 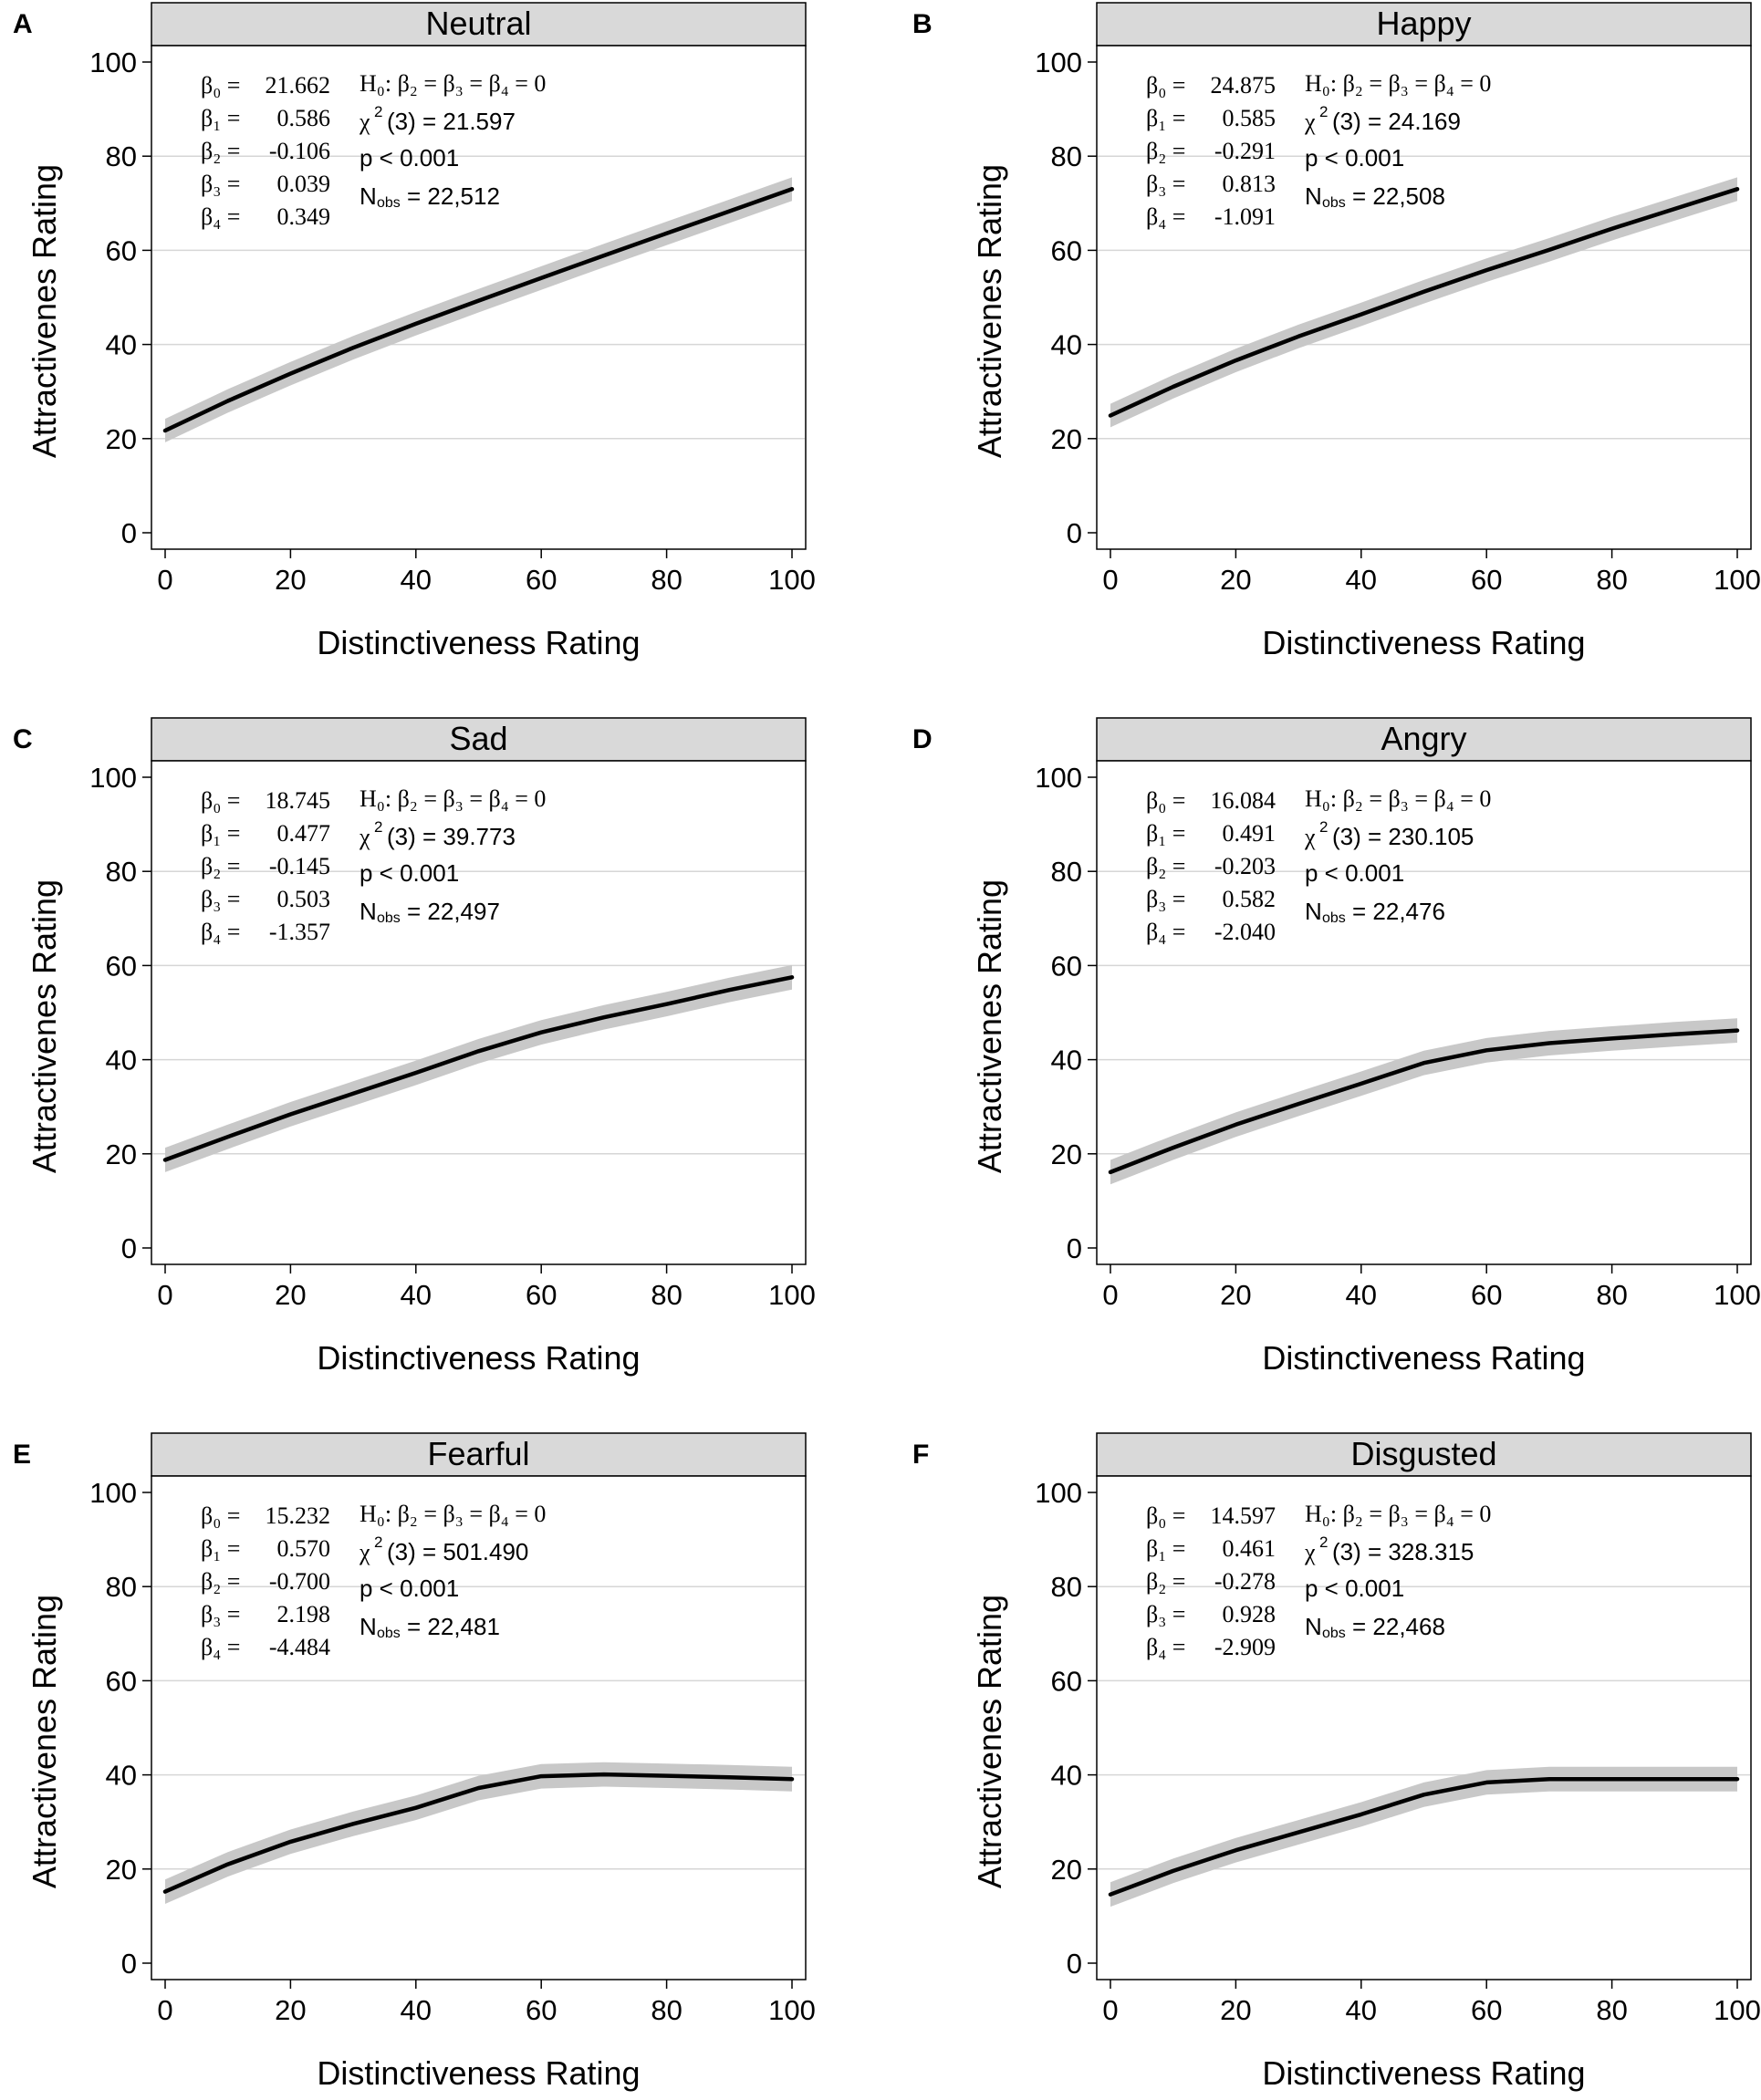 What do you see at coordinates (1249, 118) in the screenshot?
I see `beta-value: 0.585` at bounding box center [1249, 118].